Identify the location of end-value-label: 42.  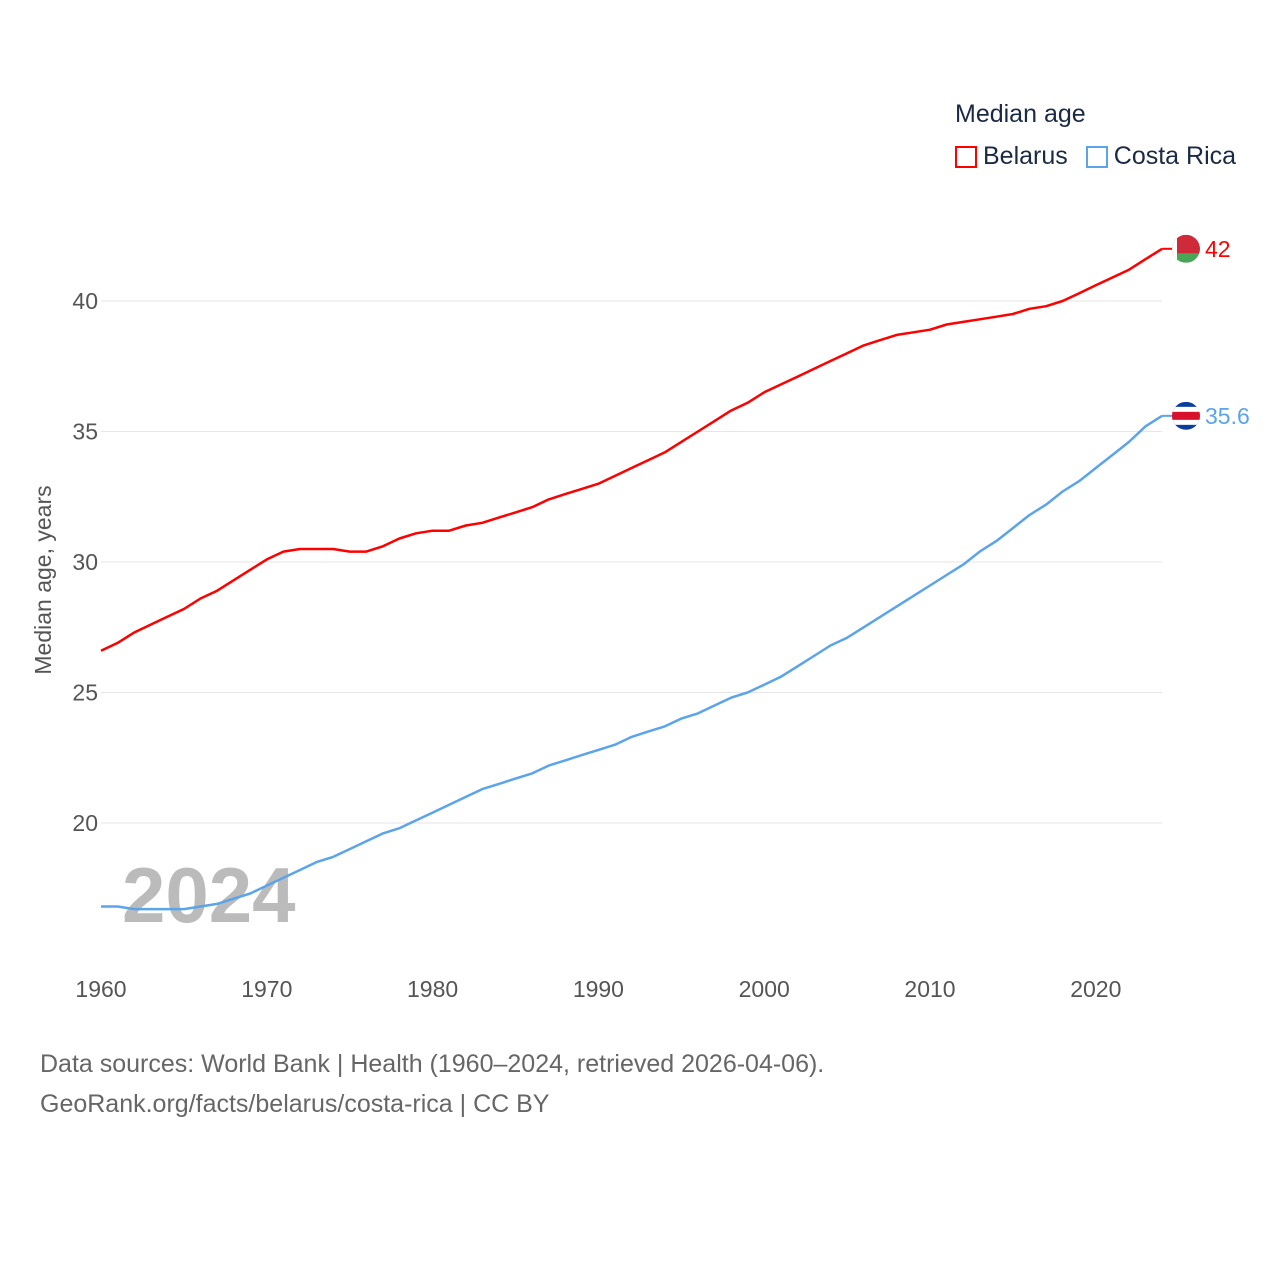
(1218, 249).